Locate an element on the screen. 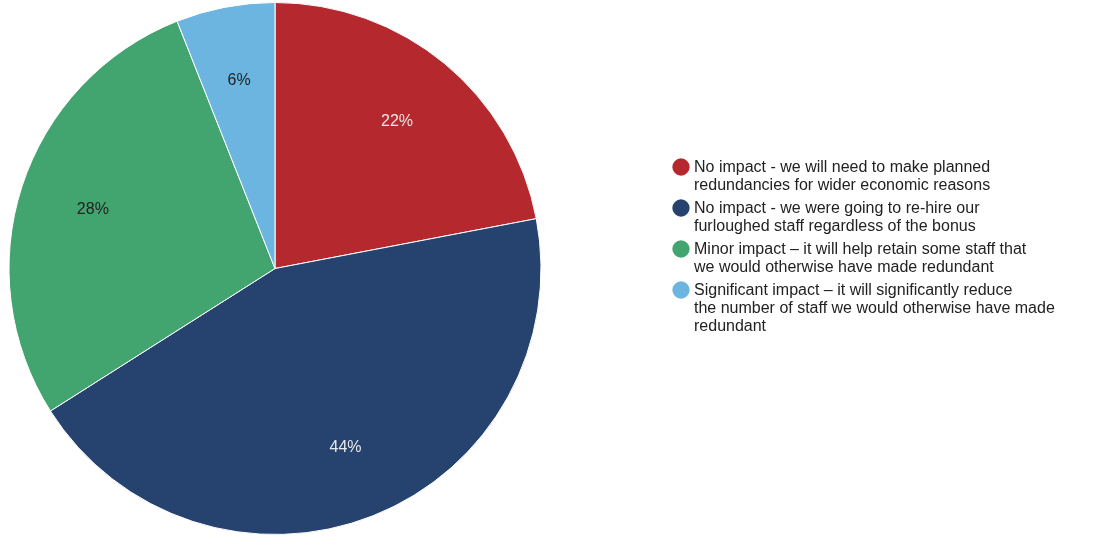 Image resolution: width=1099 pixels, height=537 pixels. data-label: 22% is located at coordinates (397, 120).